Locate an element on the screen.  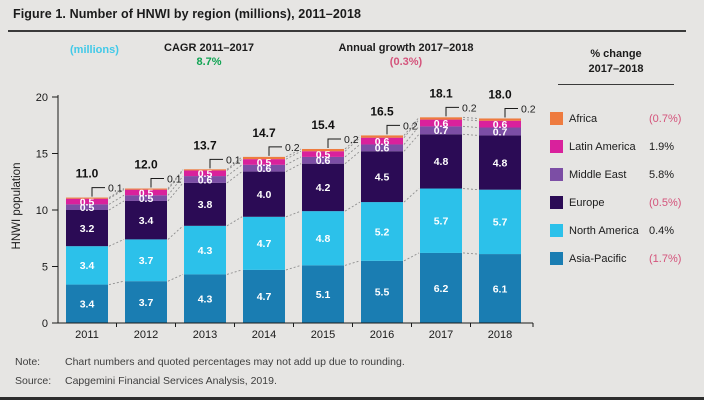
middle-east-swatch-icon is located at coordinates (556, 174).